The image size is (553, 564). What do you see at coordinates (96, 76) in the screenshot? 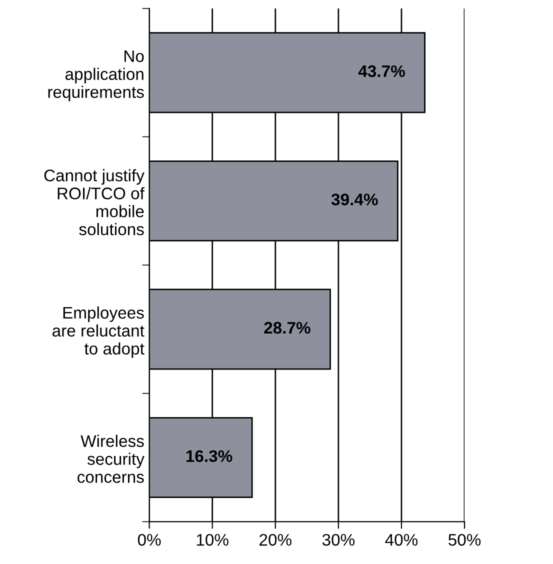
I see `y-tick-label: No application requirements` at bounding box center [96, 76].